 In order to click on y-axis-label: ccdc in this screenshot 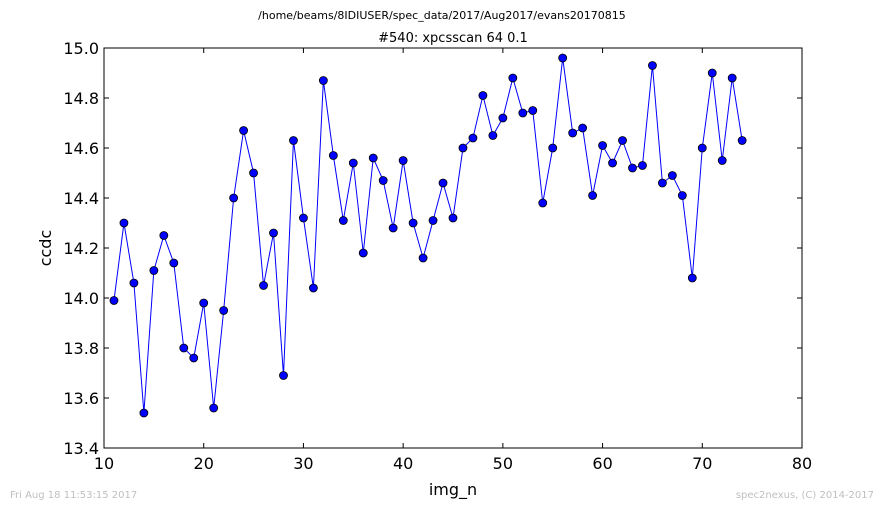, I will do `click(45, 248)`.